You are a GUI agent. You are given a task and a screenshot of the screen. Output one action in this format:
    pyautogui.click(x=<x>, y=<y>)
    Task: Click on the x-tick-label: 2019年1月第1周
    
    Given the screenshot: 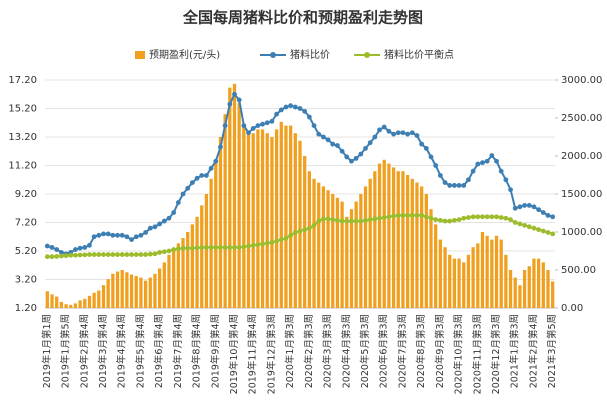 What is the action you would take?
    pyautogui.click(x=47, y=351)
    